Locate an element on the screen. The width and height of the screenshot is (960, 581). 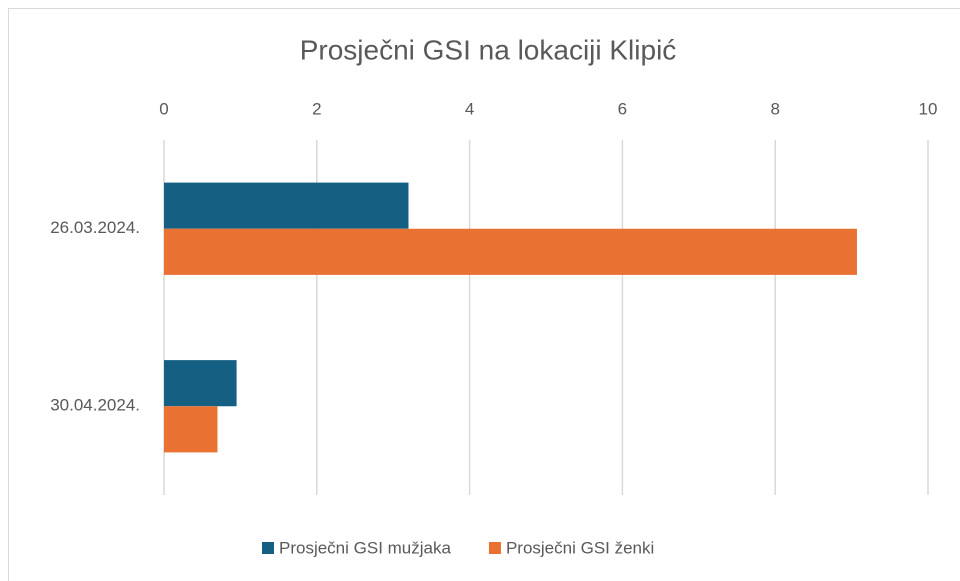
y-tick-label: 26.03.2024. is located at coordinates (95, 227).